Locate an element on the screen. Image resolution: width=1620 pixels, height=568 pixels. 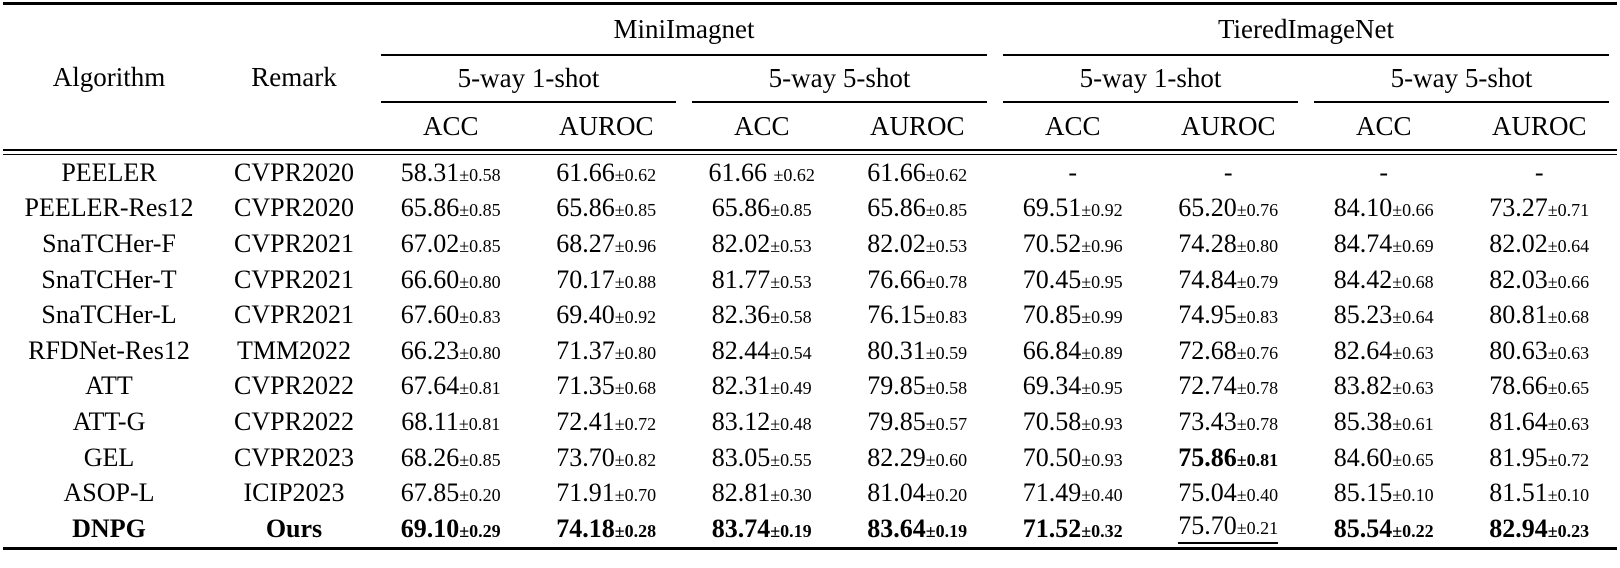
row-5-algorithm: RFDNet-Res12 is located at coordinates (109, 350).